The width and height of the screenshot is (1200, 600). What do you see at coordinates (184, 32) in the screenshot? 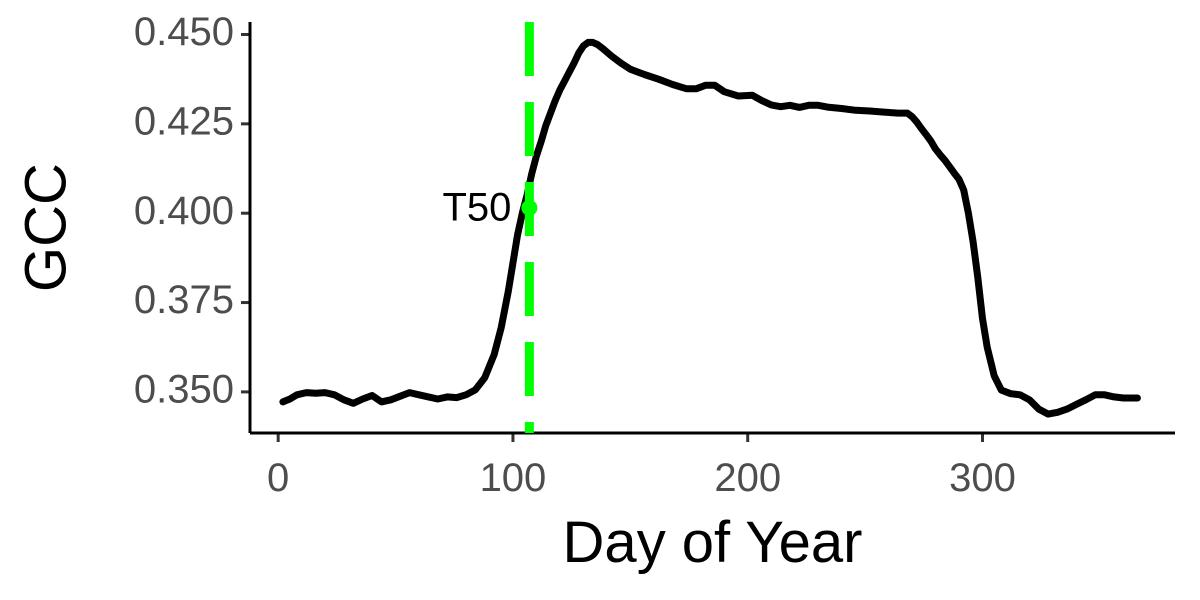
I see `y-tick-label: 0.450` at bounding box center [184, 32].